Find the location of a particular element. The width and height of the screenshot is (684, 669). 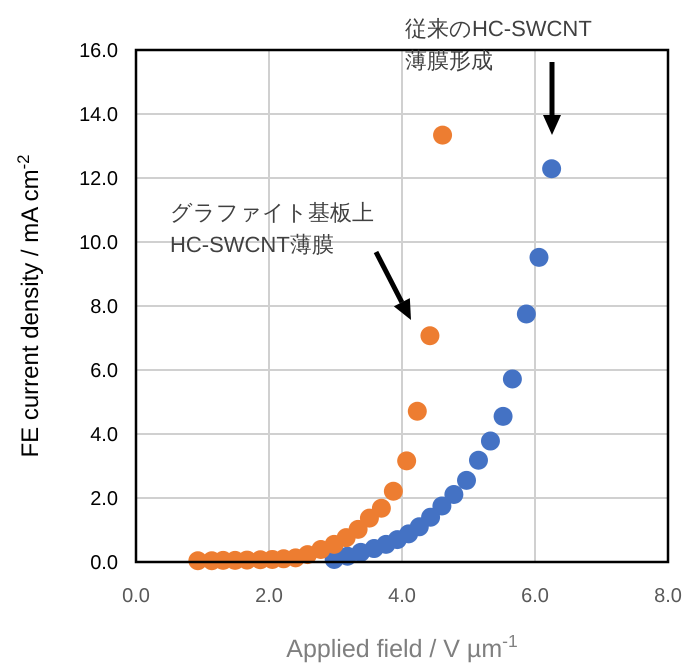

x-tick-label: 8.0 is located at coordinates (668, 596).